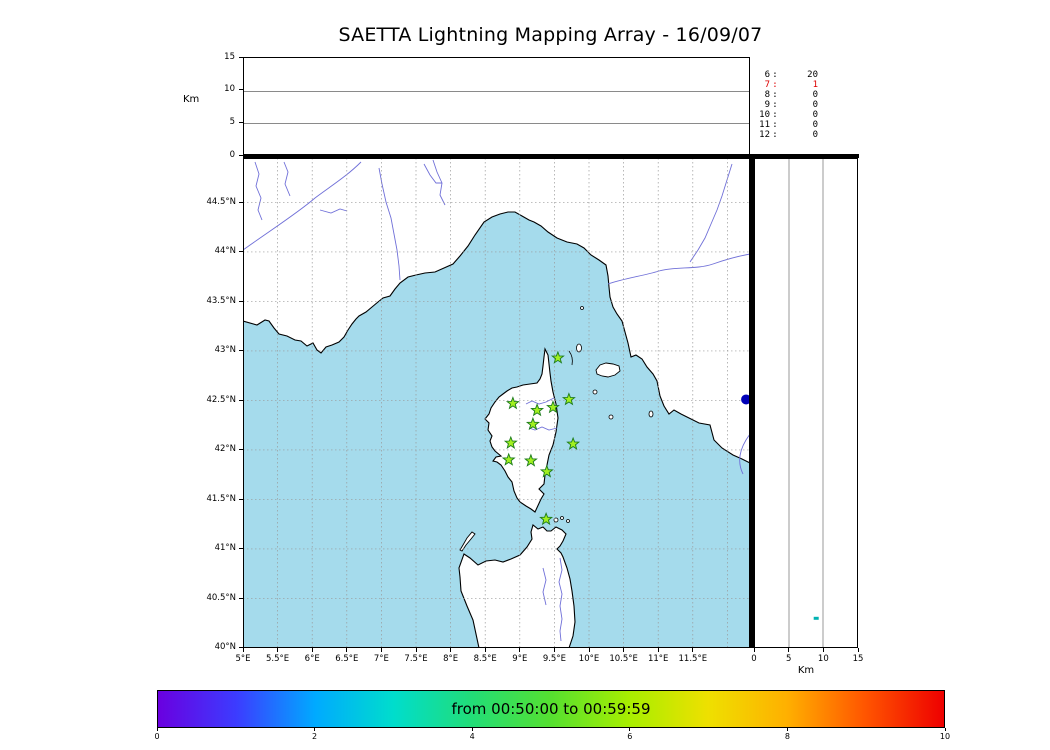 The width and height of the screenshot is (1050, 750). I want to click on right-panel-canvas, so click(806, 403).